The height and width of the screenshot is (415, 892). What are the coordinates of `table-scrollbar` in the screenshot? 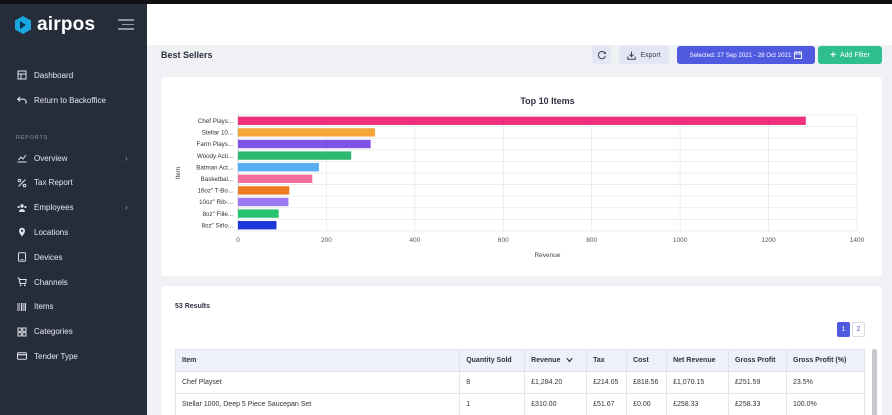 It's located at (874, 382).